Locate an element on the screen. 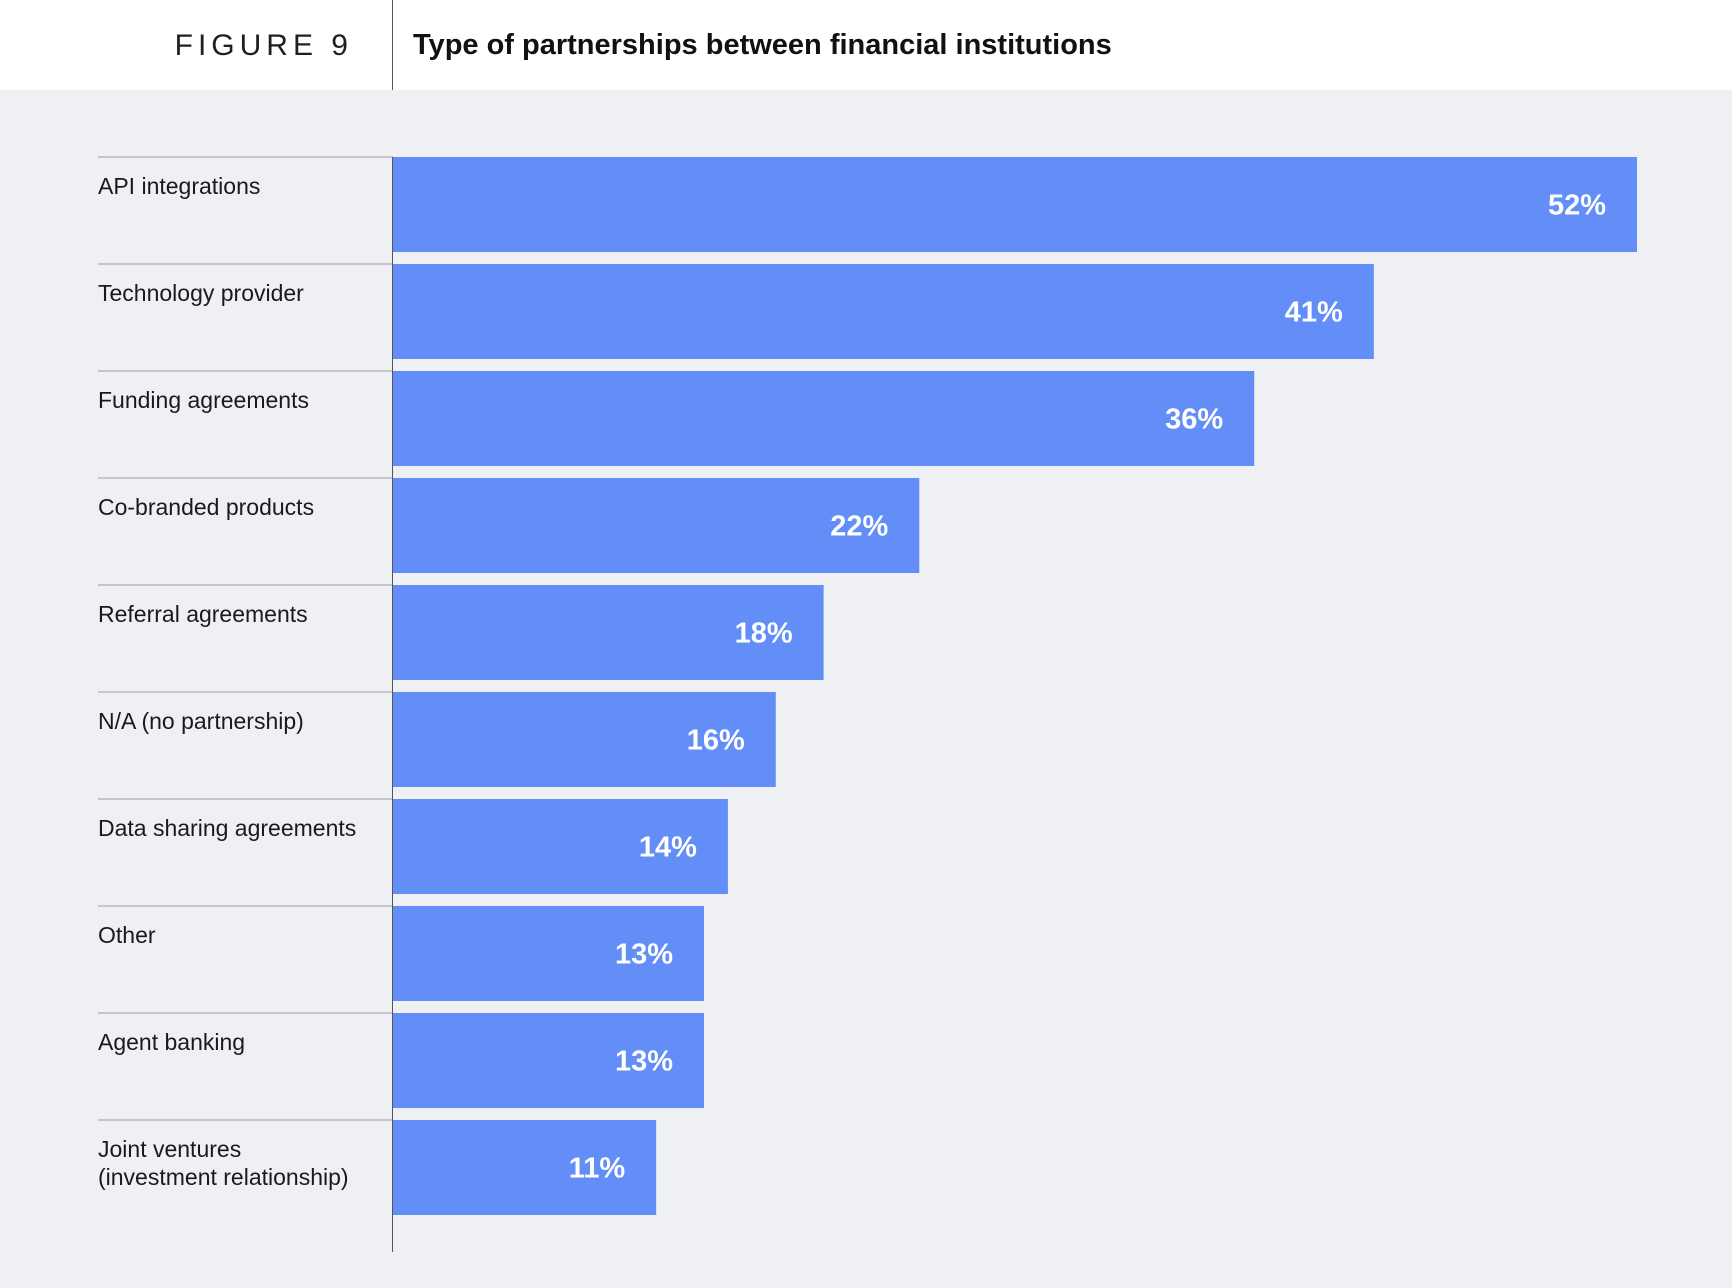 Image resolution: width=1732 pixels, height=1288 pixels. category-label: Data sharing agreements is located at coordinates (227, 828).